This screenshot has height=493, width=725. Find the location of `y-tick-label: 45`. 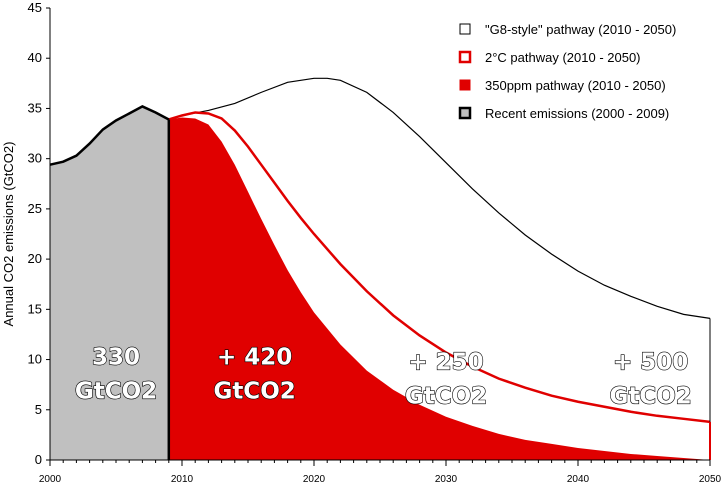

y-tick-label: 45 is located at coordinates (35, 7).